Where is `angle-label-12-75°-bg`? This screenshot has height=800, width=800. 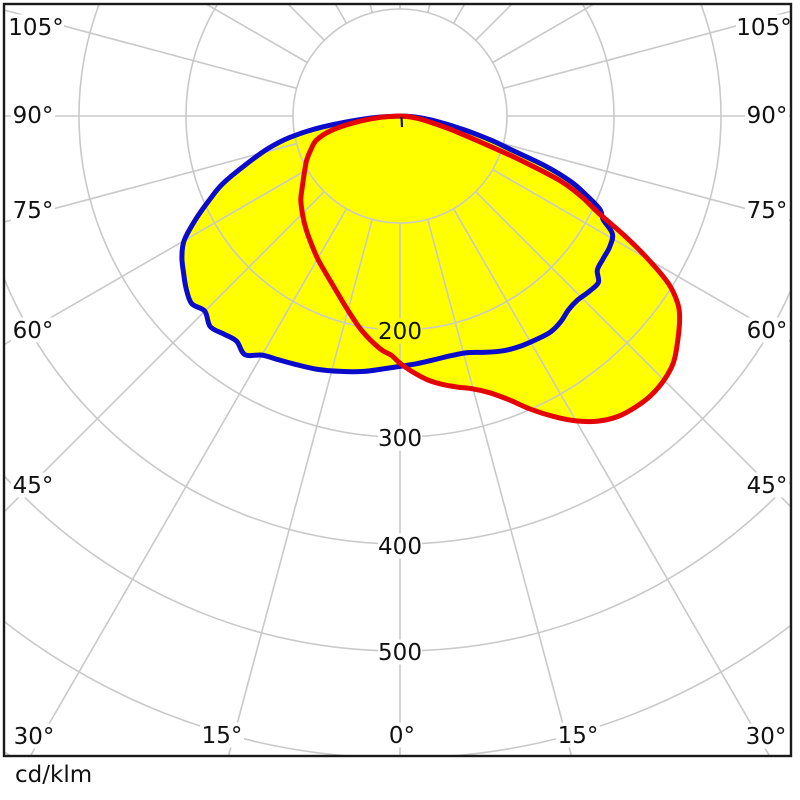 angle-label-12-75°-bg is located at coordinates (767, 210).